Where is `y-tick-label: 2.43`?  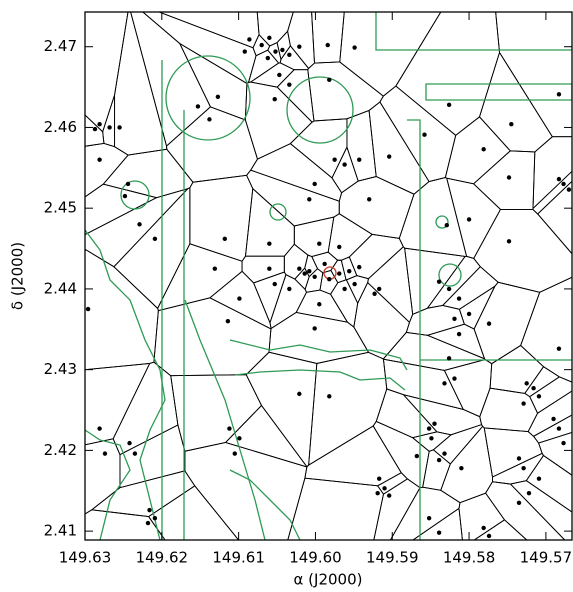 y-tick-label: 2.43 is located at coordinates (60, 369).